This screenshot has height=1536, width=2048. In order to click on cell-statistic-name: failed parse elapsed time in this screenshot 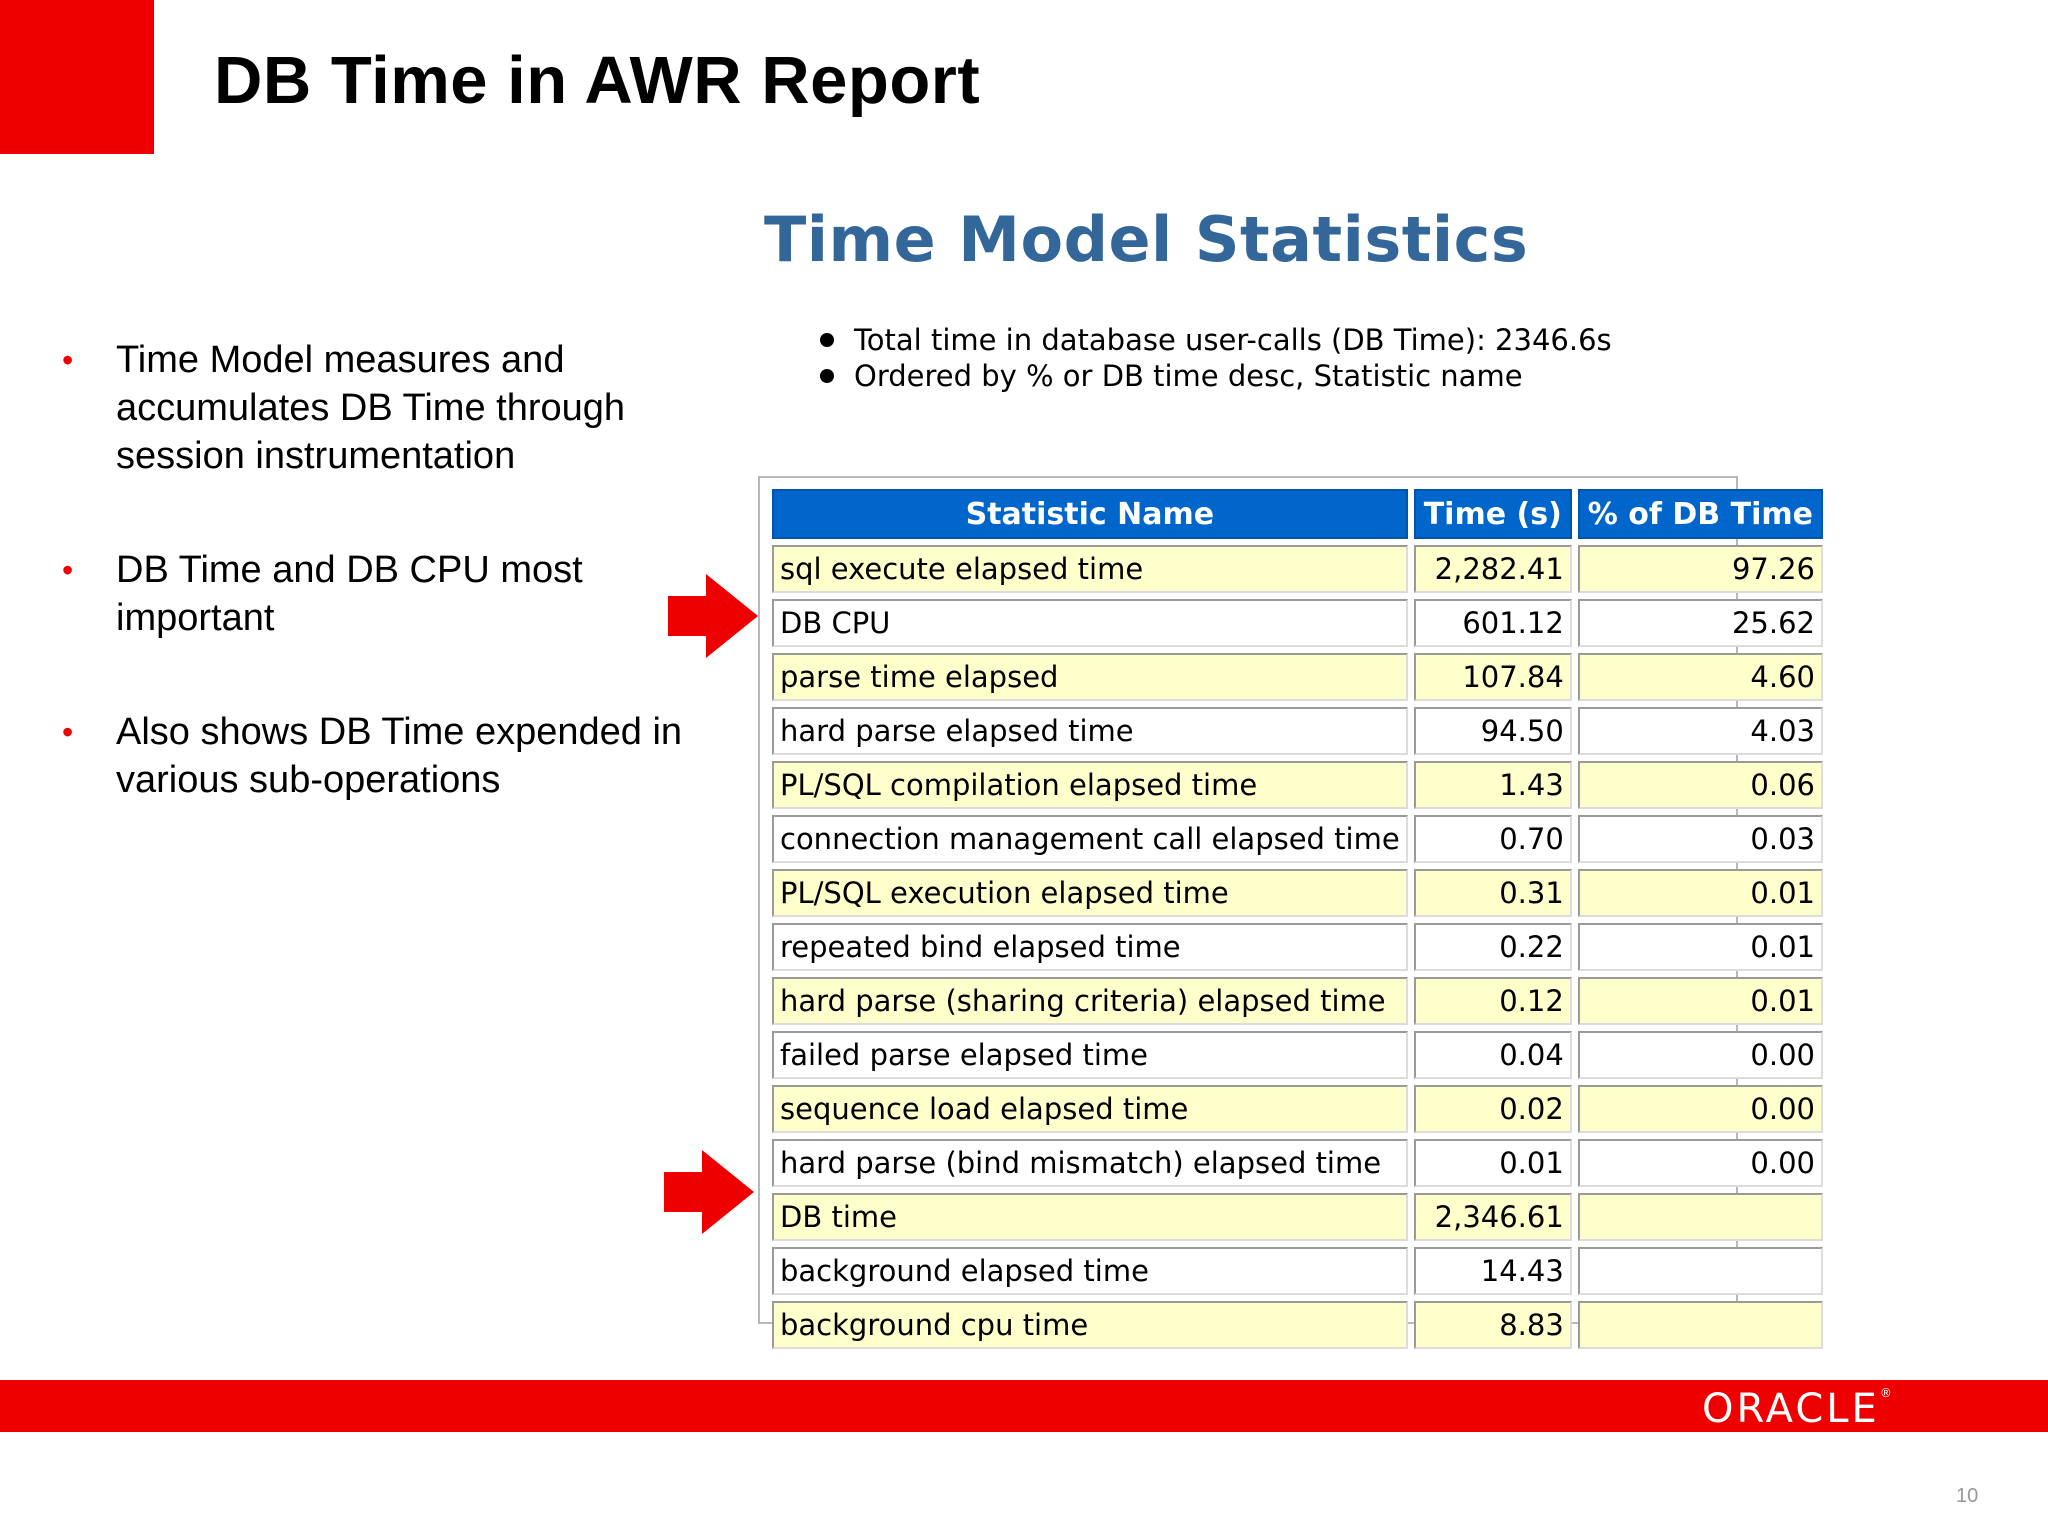, I will do `click(1090, 1055)`.